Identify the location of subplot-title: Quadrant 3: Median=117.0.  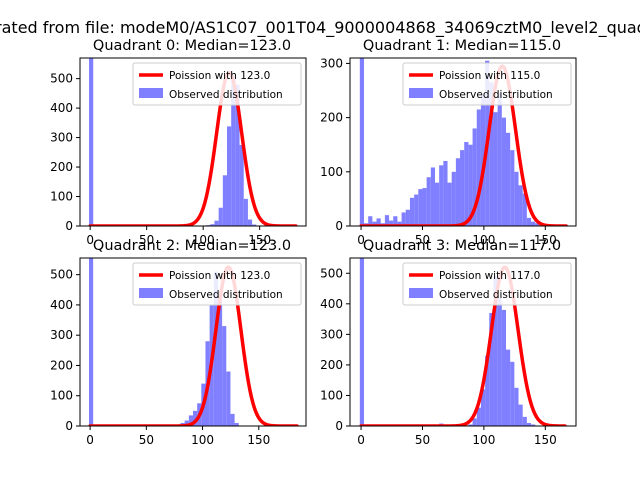
(462, 246).